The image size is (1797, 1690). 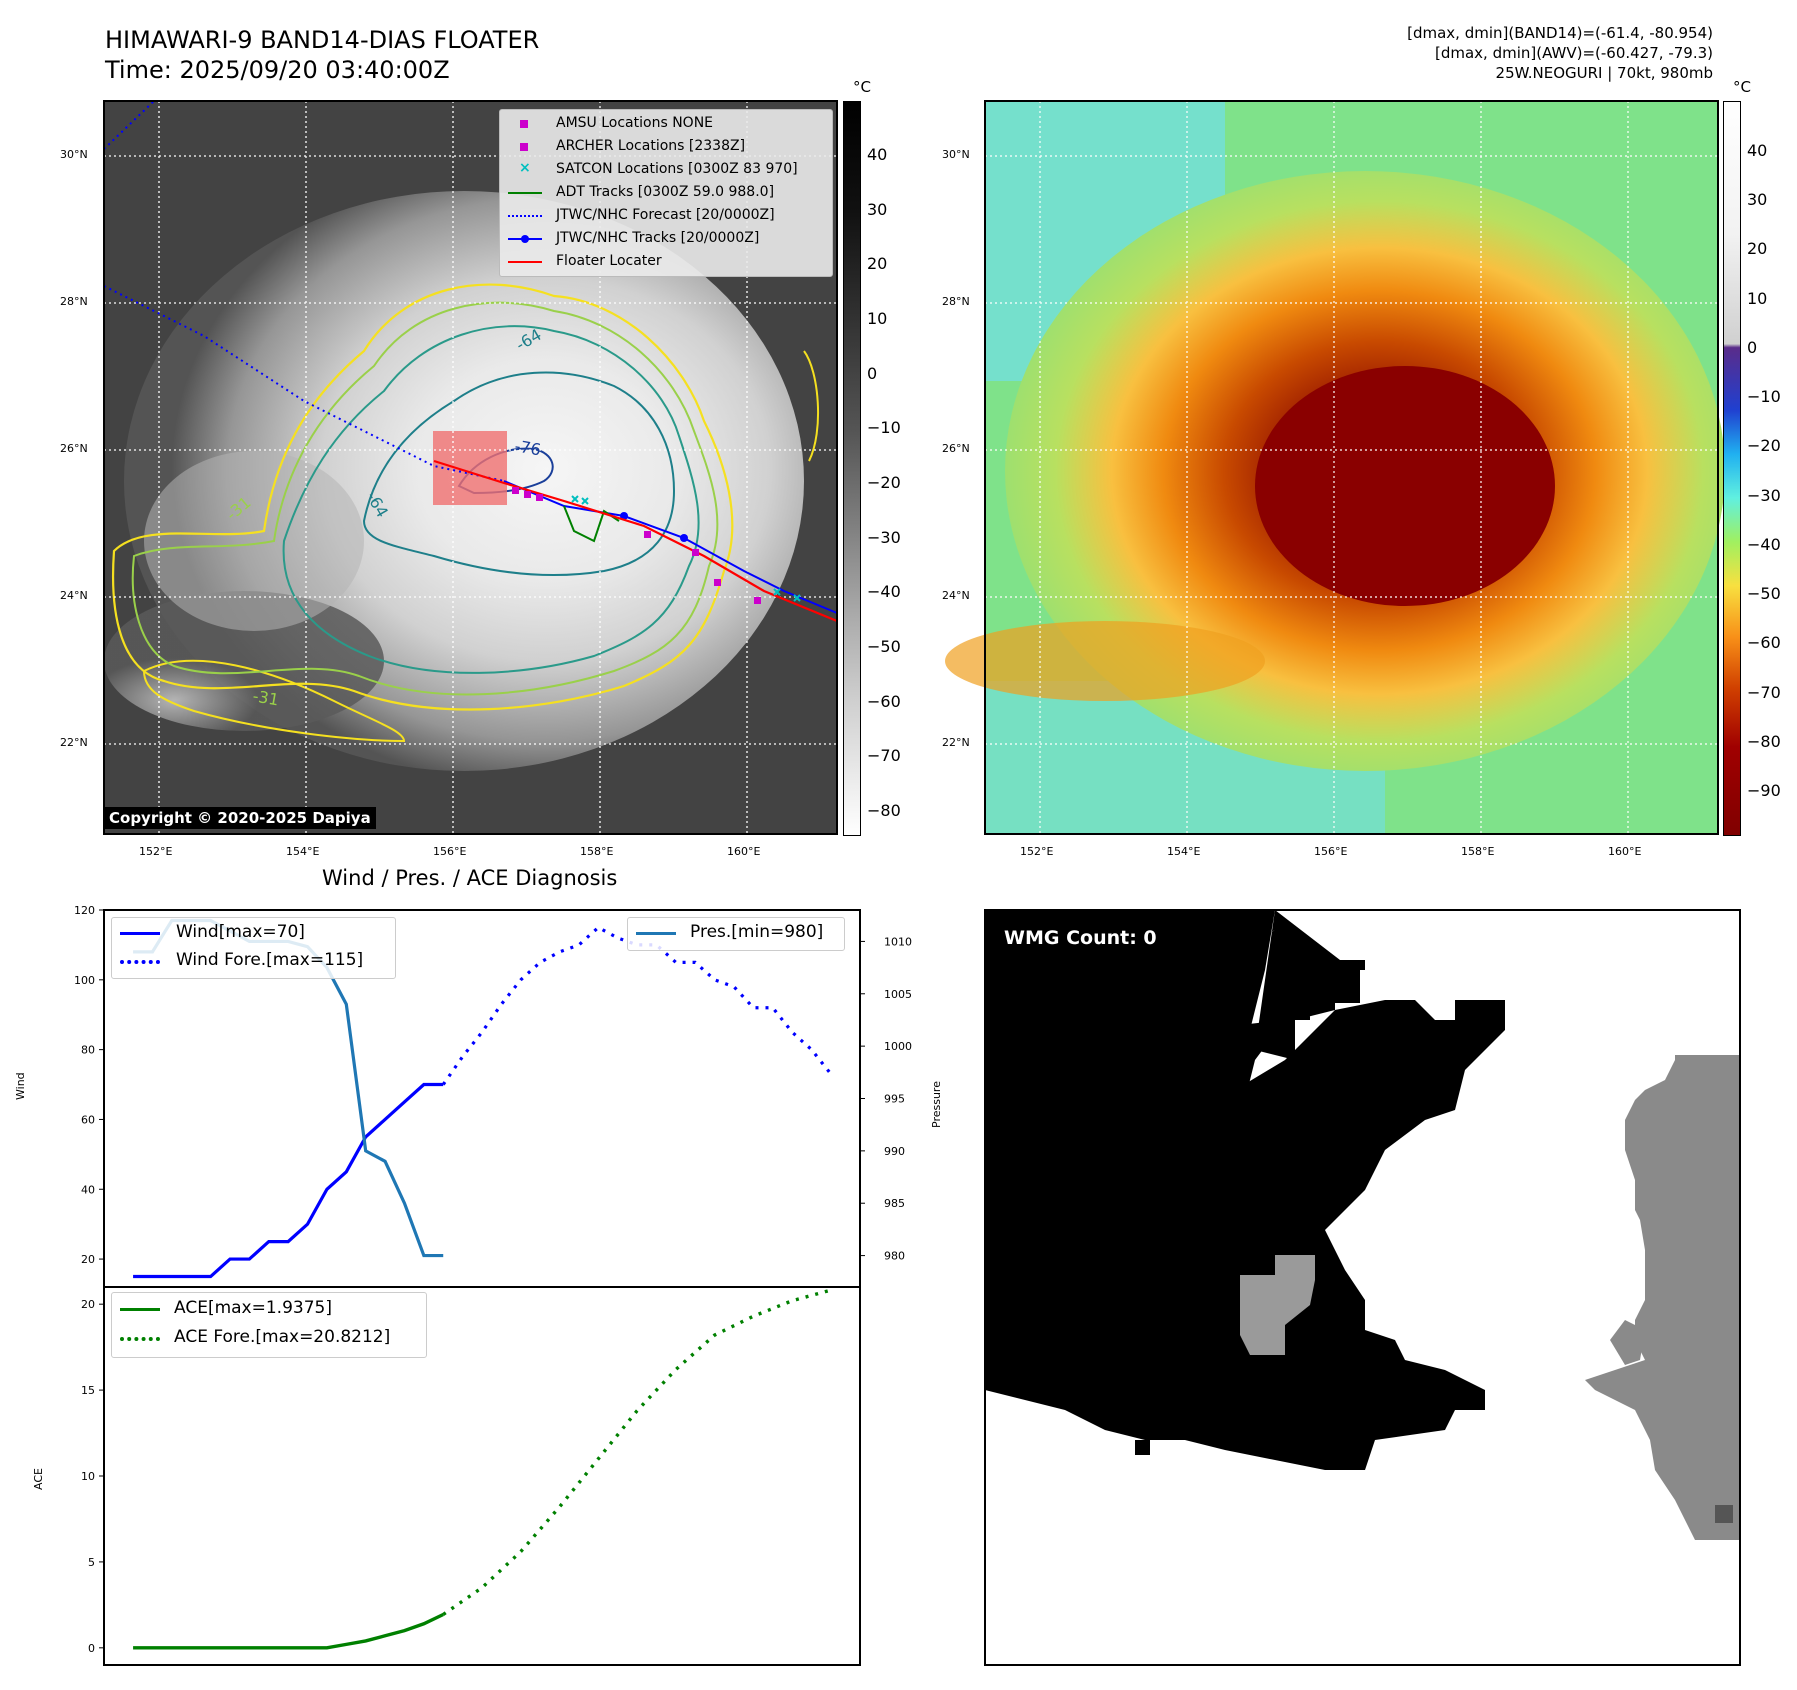 I want to click on awv-colorbar-unit: °C, so click(x=1742, y=87).